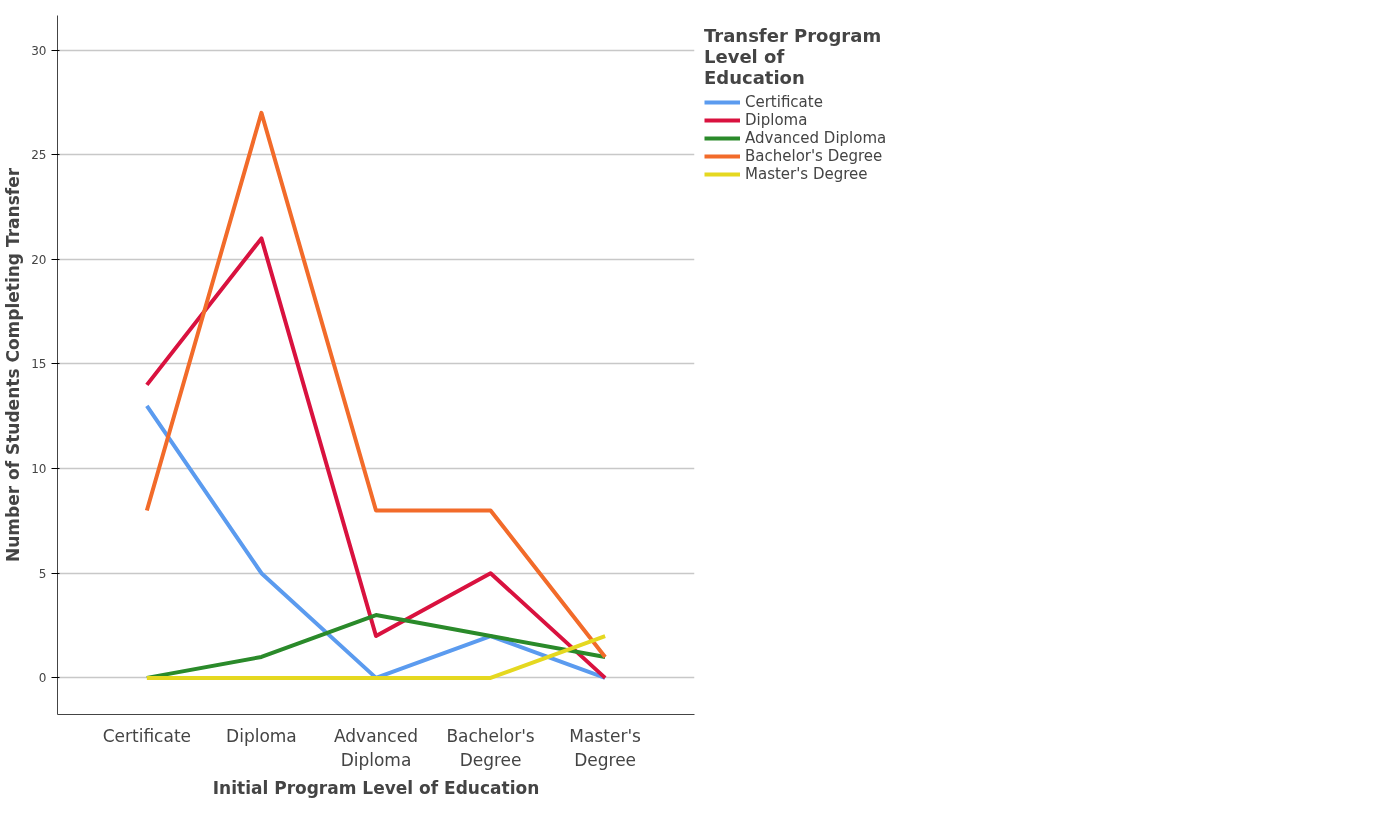  Describe the element at coordinates (490, 747) in the screenshot. I see `x-tick-label: Bachelor's Degree` at that location.